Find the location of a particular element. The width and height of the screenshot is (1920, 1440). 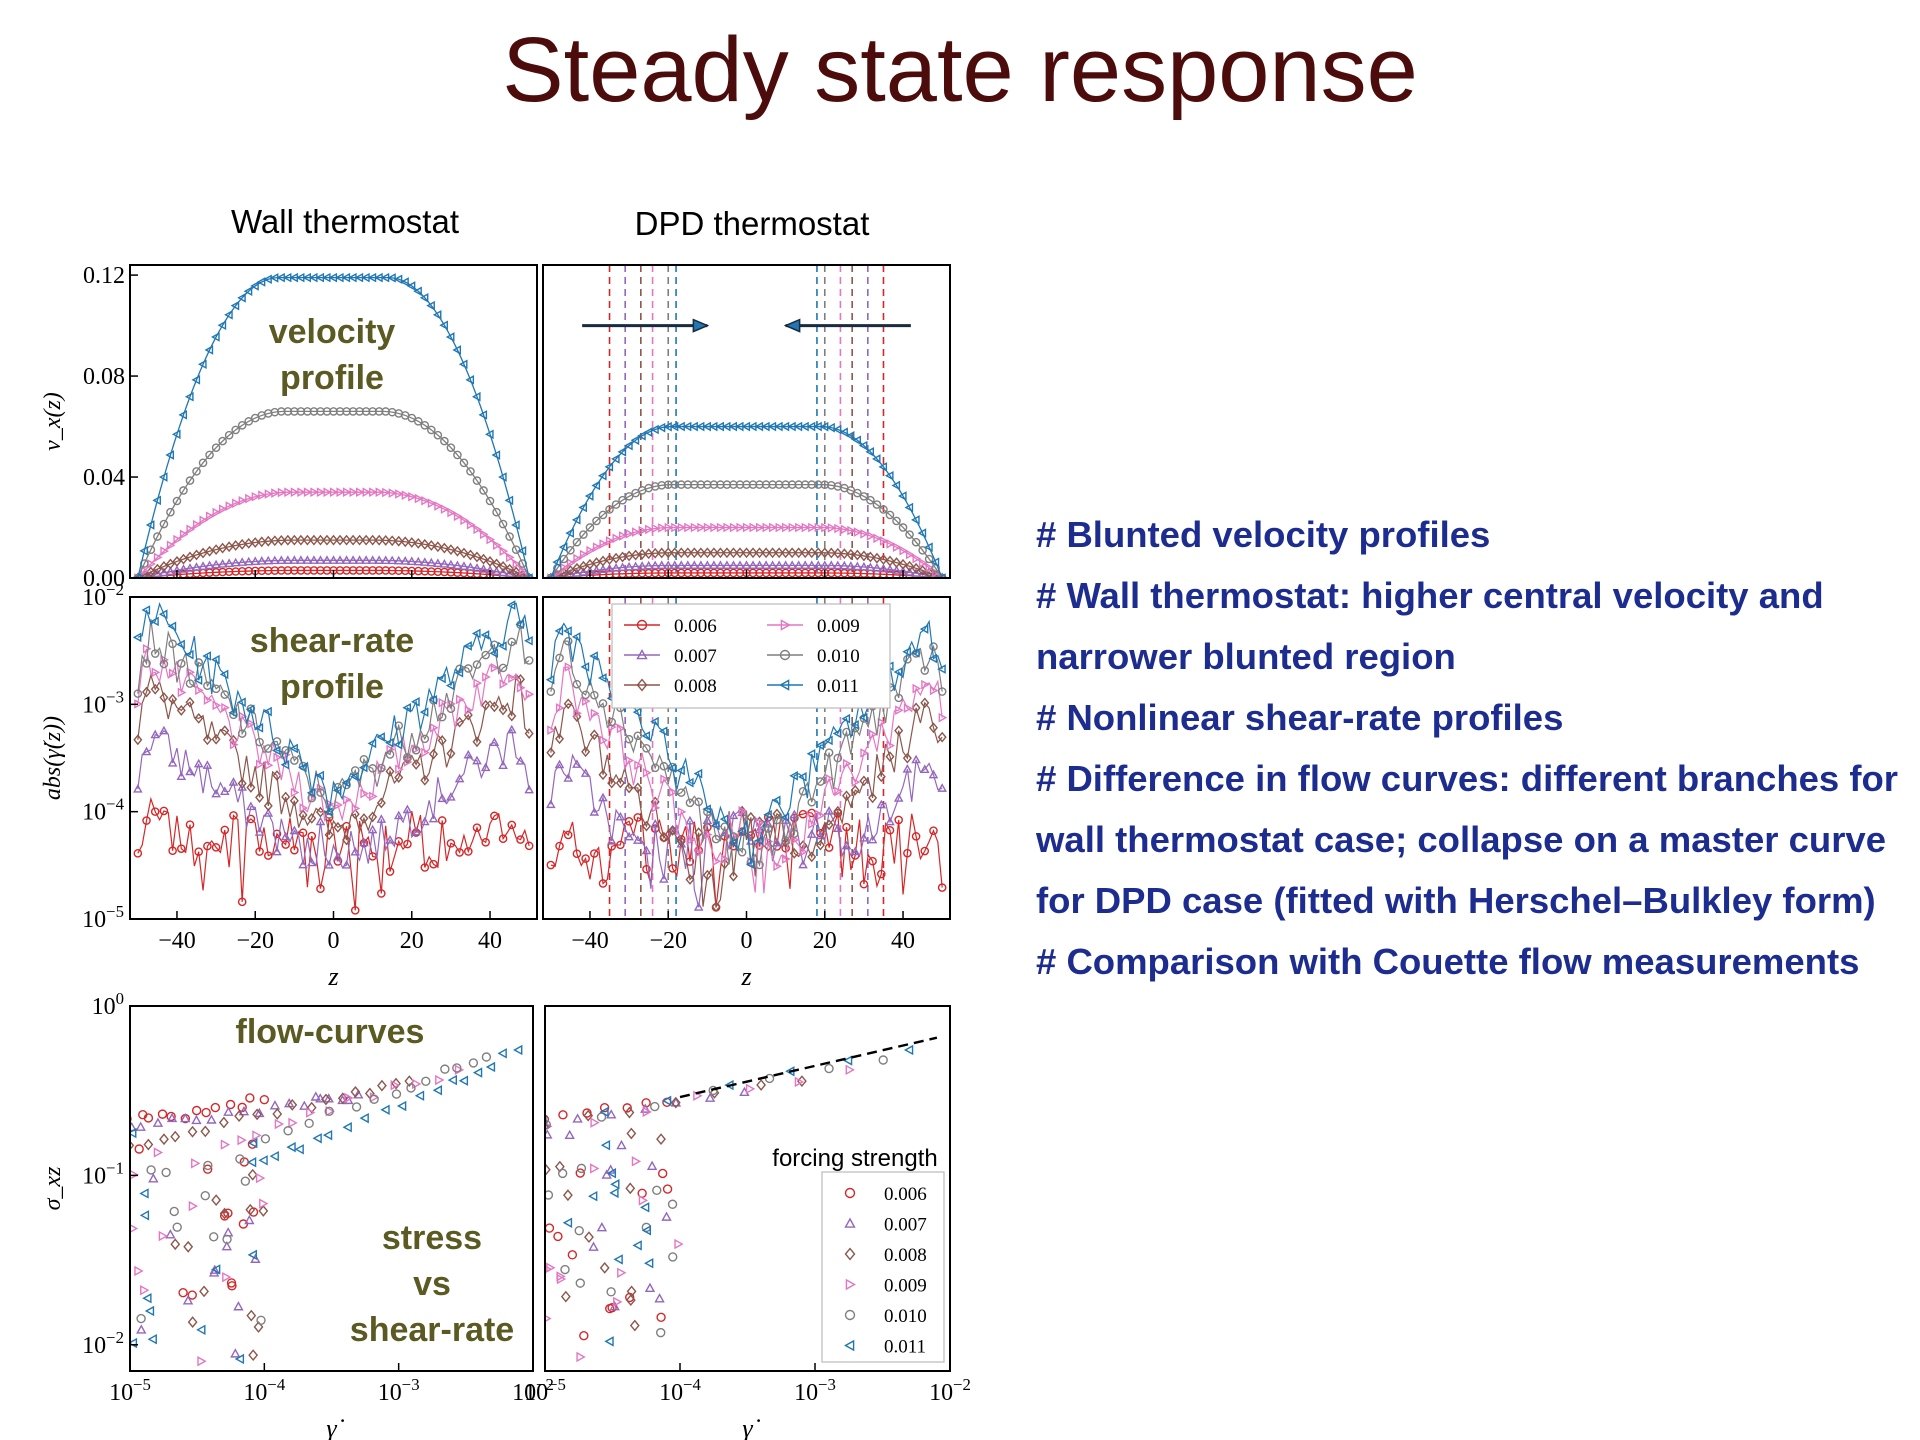

x-axis-label: γ̇ is located at coordinates (335, 1427).